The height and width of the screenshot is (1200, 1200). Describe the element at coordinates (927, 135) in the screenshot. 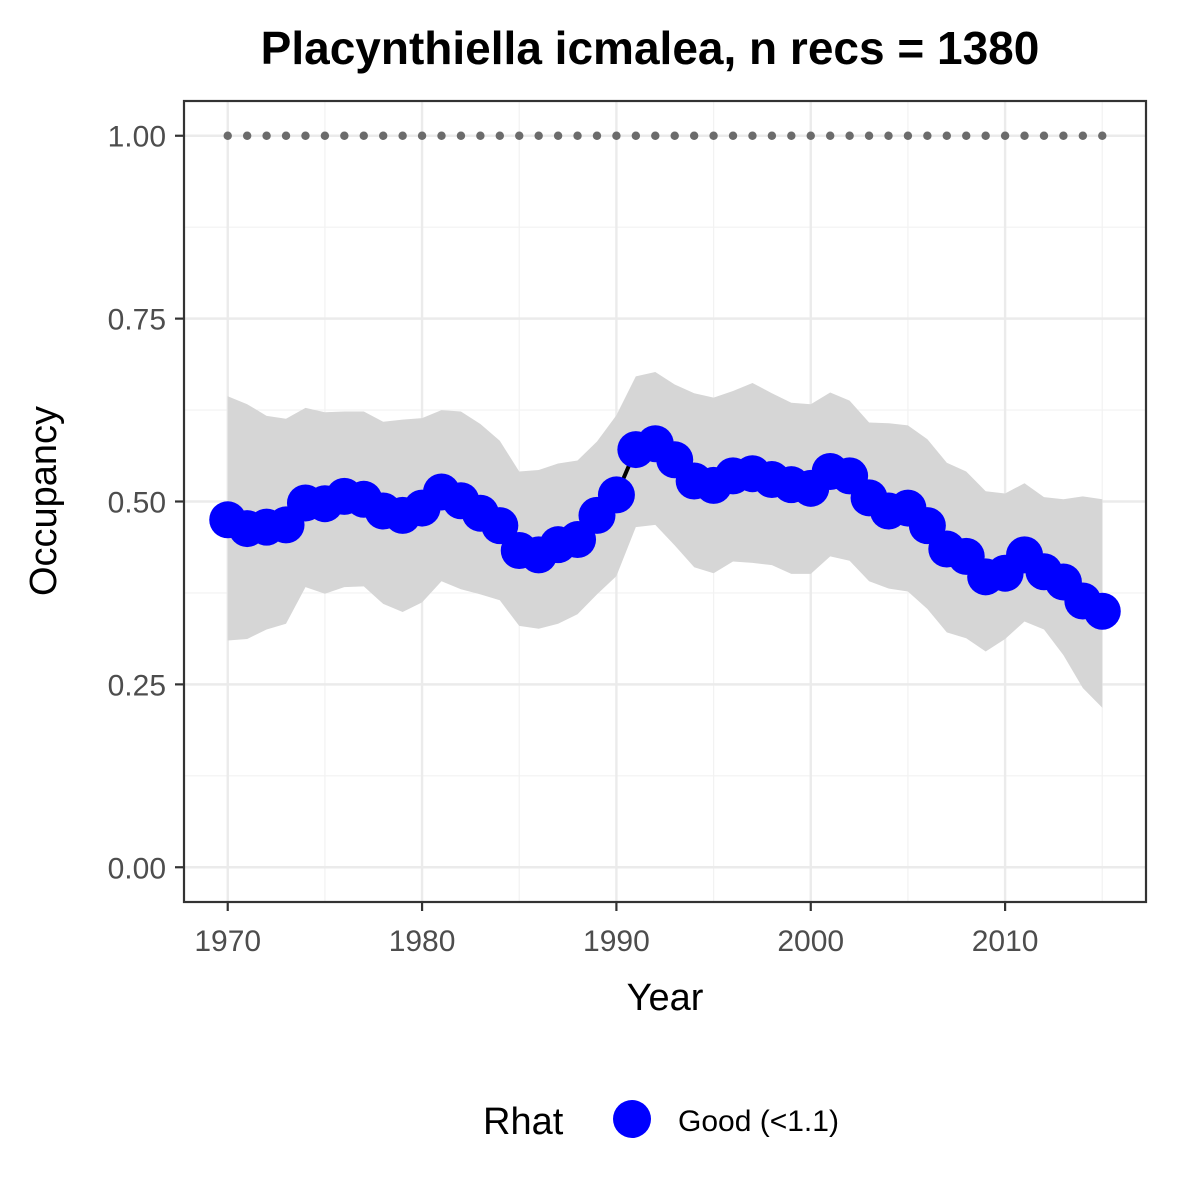

I see `reference-dot-2006` at that location.